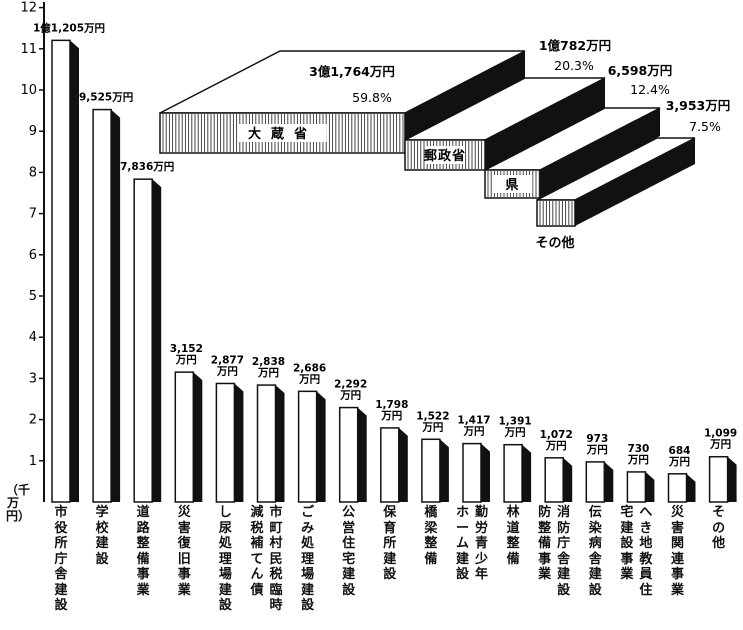  Describe the element at coordinates (595, 551) in the screenshot. I see `category-label: 伝染病舎建設` at that location.